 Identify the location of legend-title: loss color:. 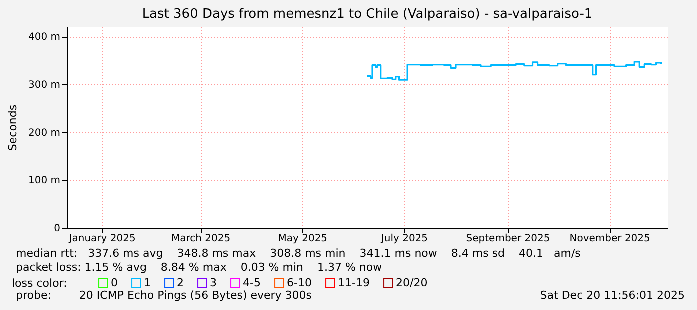
(40, 283).